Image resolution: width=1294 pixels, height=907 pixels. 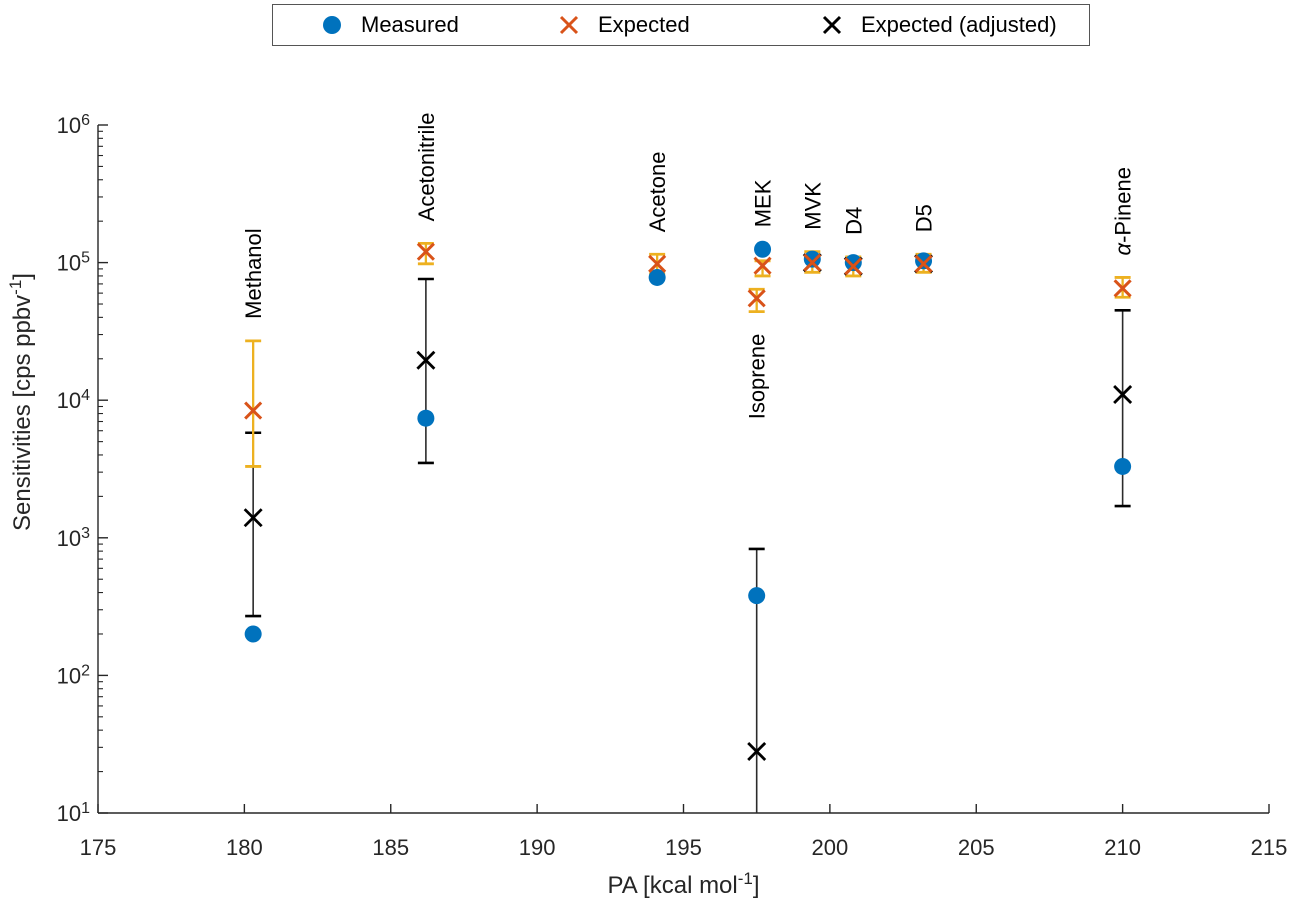 I want to click on measured-circle-icon, so click(x=332, y=24).